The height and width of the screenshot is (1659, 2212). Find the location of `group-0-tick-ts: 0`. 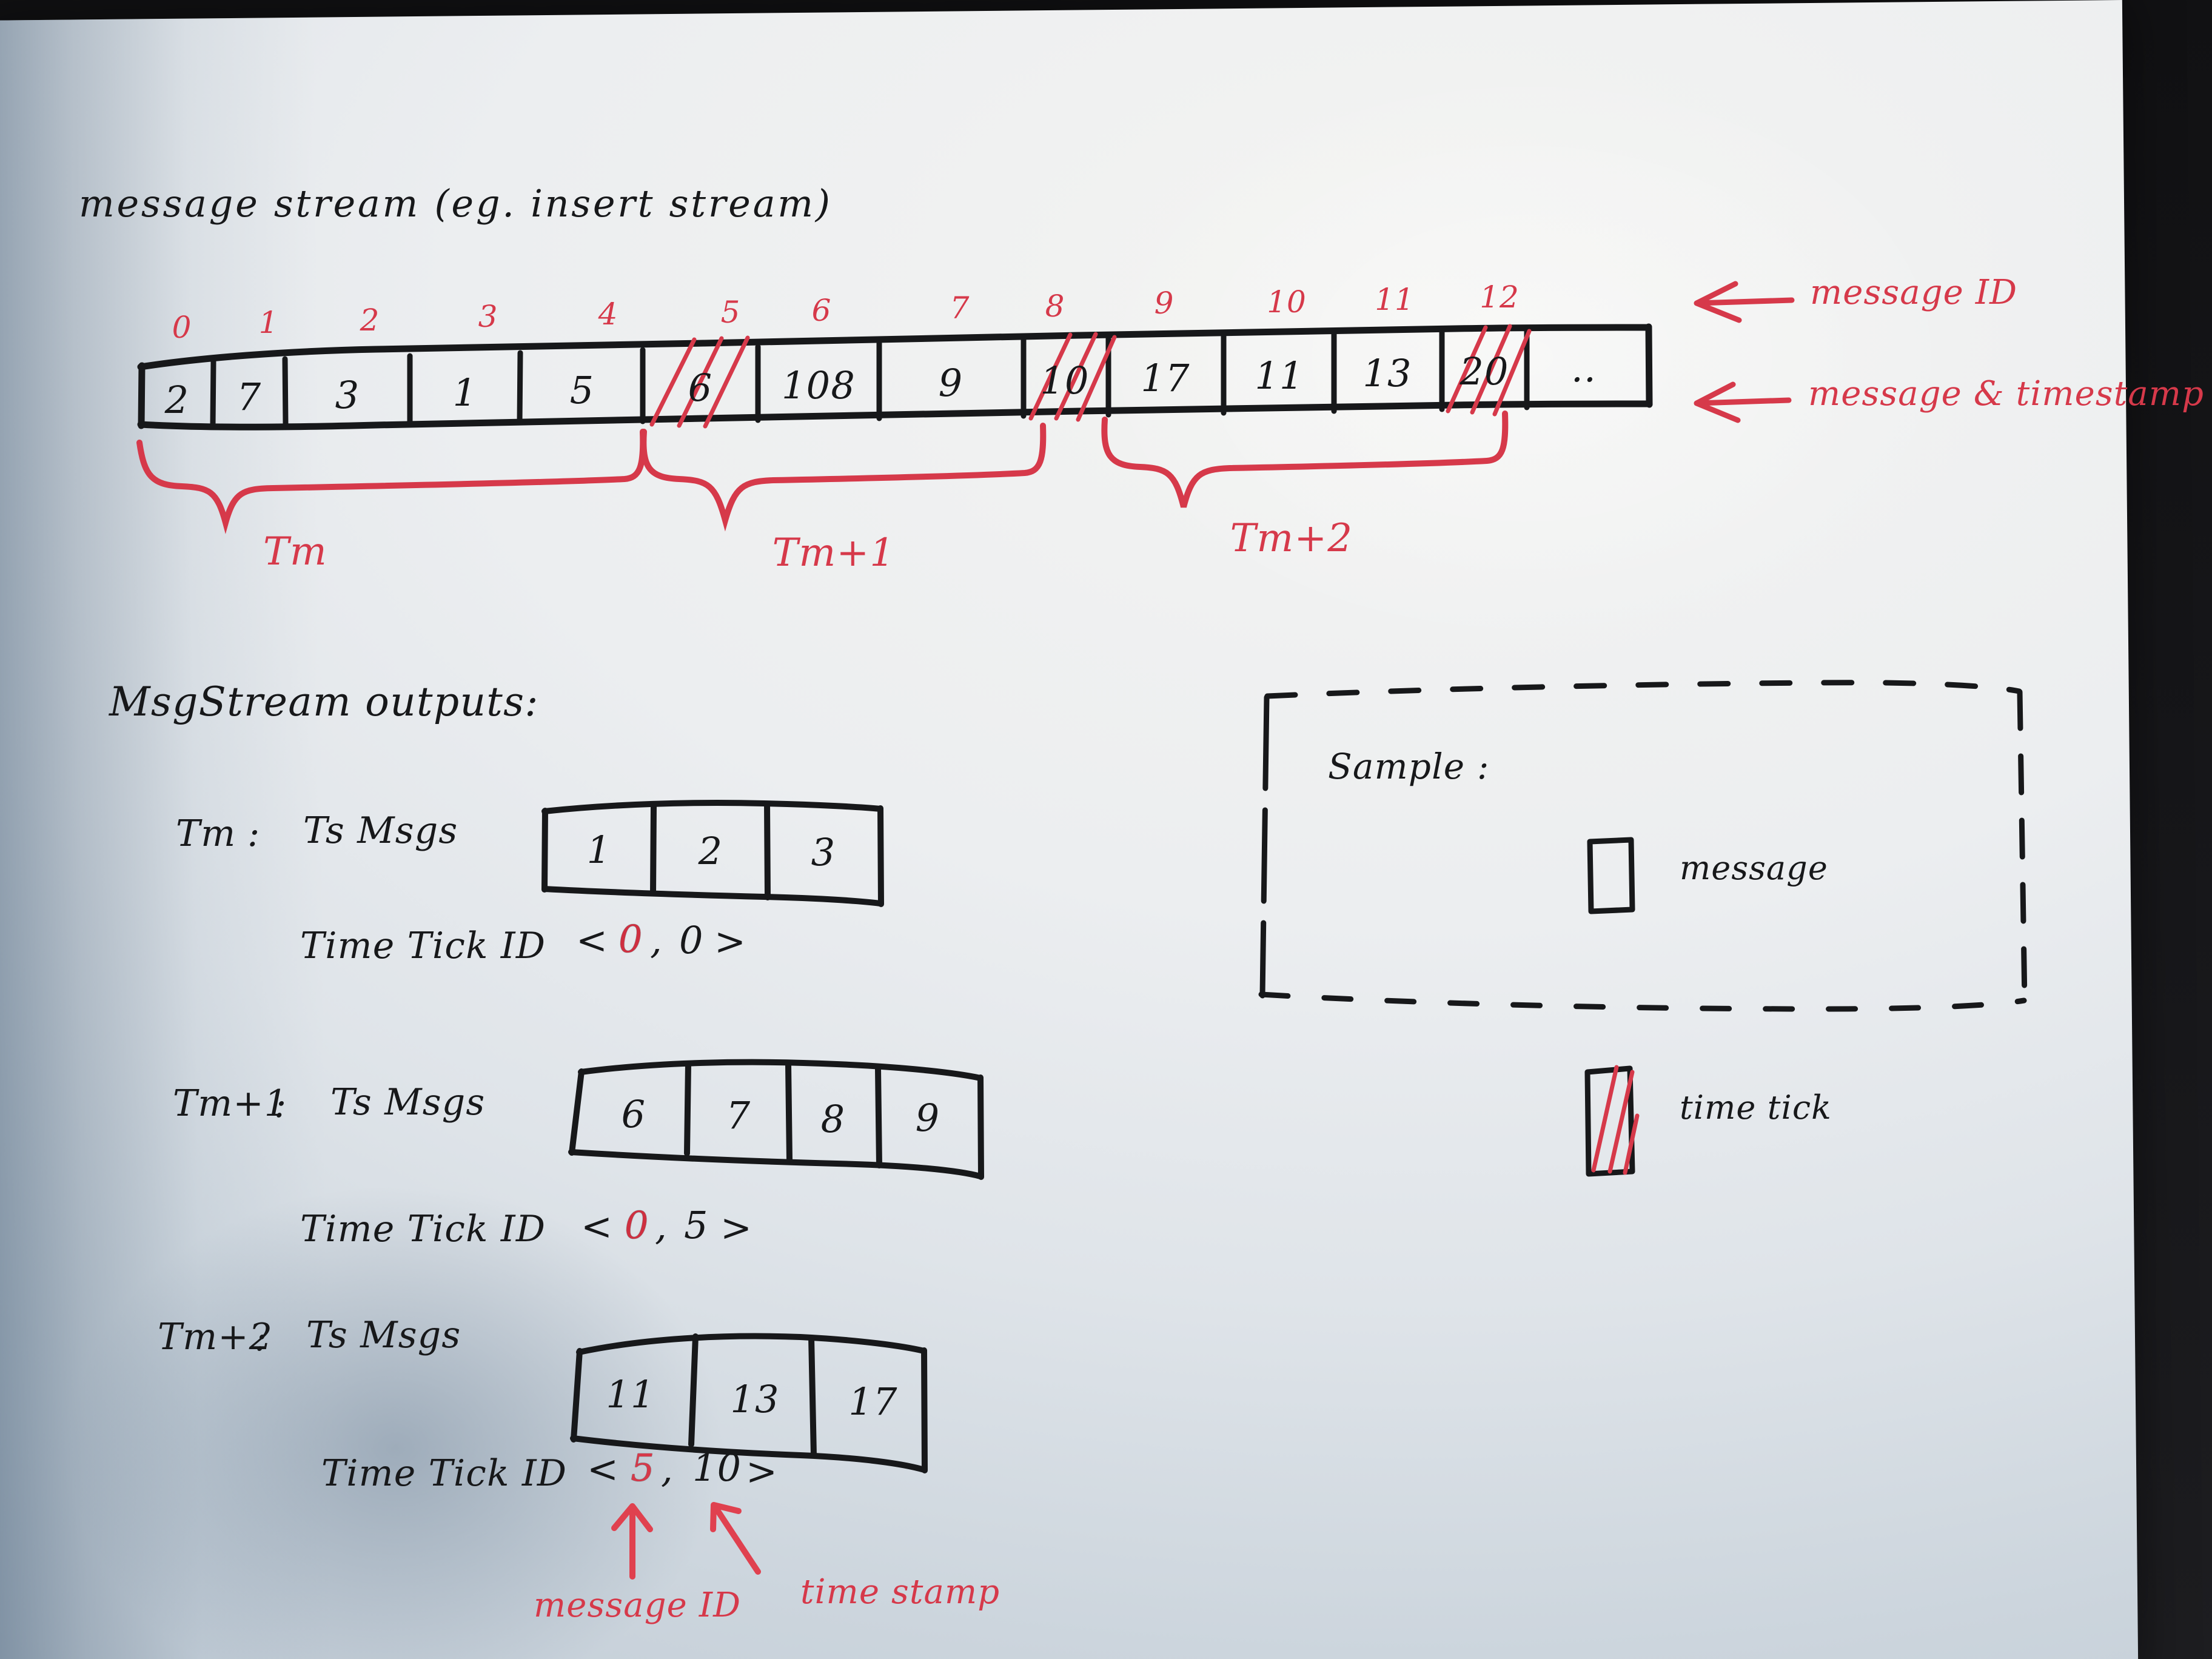

group-0-tick-ts: 0 is located at coordinates (691, 940).